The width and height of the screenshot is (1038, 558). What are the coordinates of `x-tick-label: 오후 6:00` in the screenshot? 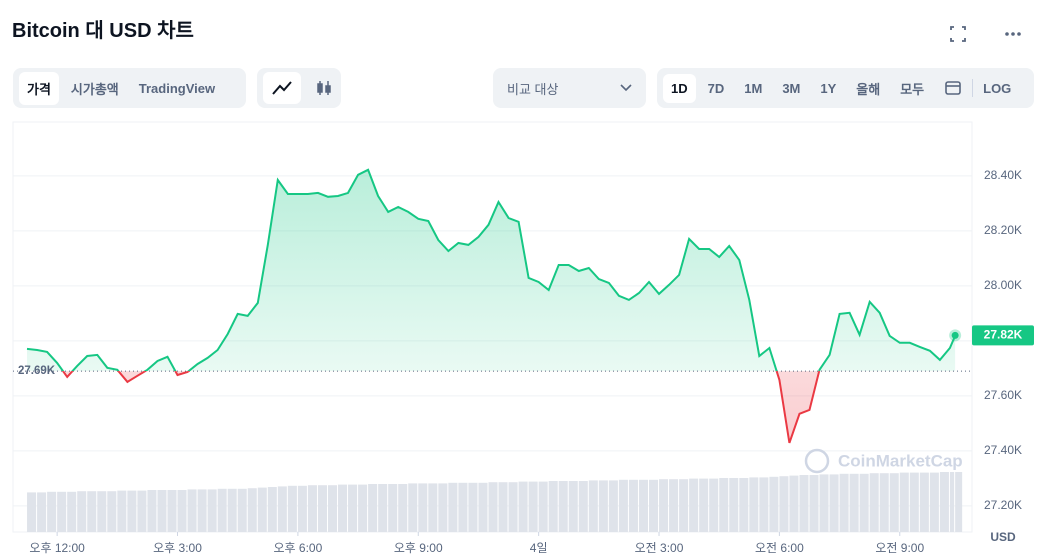 It's located at (298, 548).